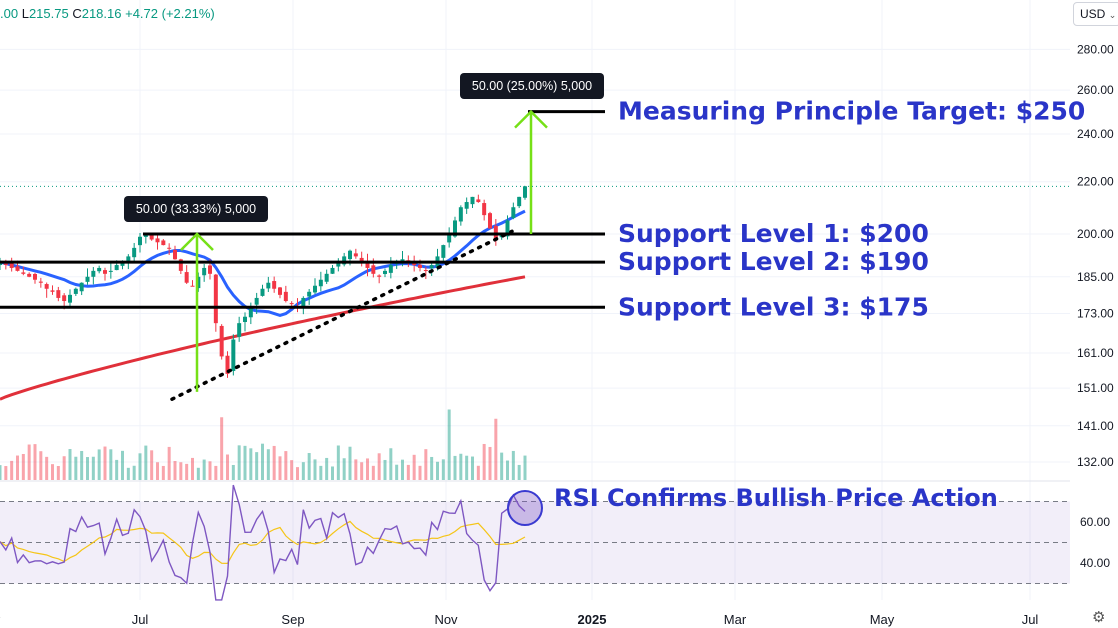  What do you see at coordinates (1095, 90) in the screenshot?
I see `price-tick-label: 260.00` at bounding box center [1095, 90].